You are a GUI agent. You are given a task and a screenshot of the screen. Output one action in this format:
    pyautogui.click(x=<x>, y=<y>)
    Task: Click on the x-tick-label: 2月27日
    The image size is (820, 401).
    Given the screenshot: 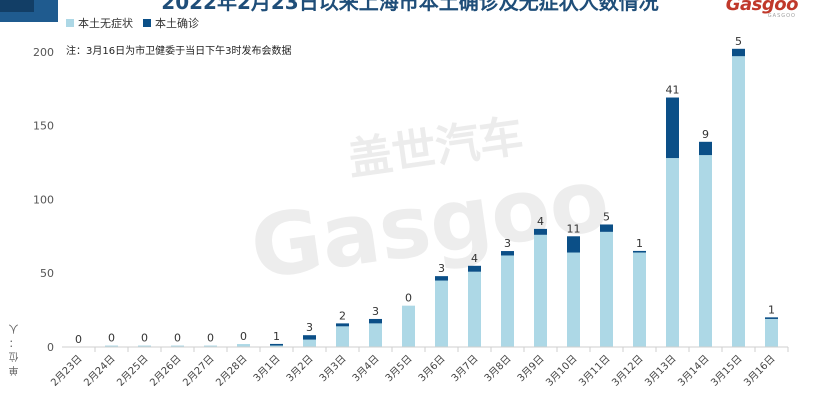 What is the action you would take?
    pyautogui.click(x=198, y=371)
    